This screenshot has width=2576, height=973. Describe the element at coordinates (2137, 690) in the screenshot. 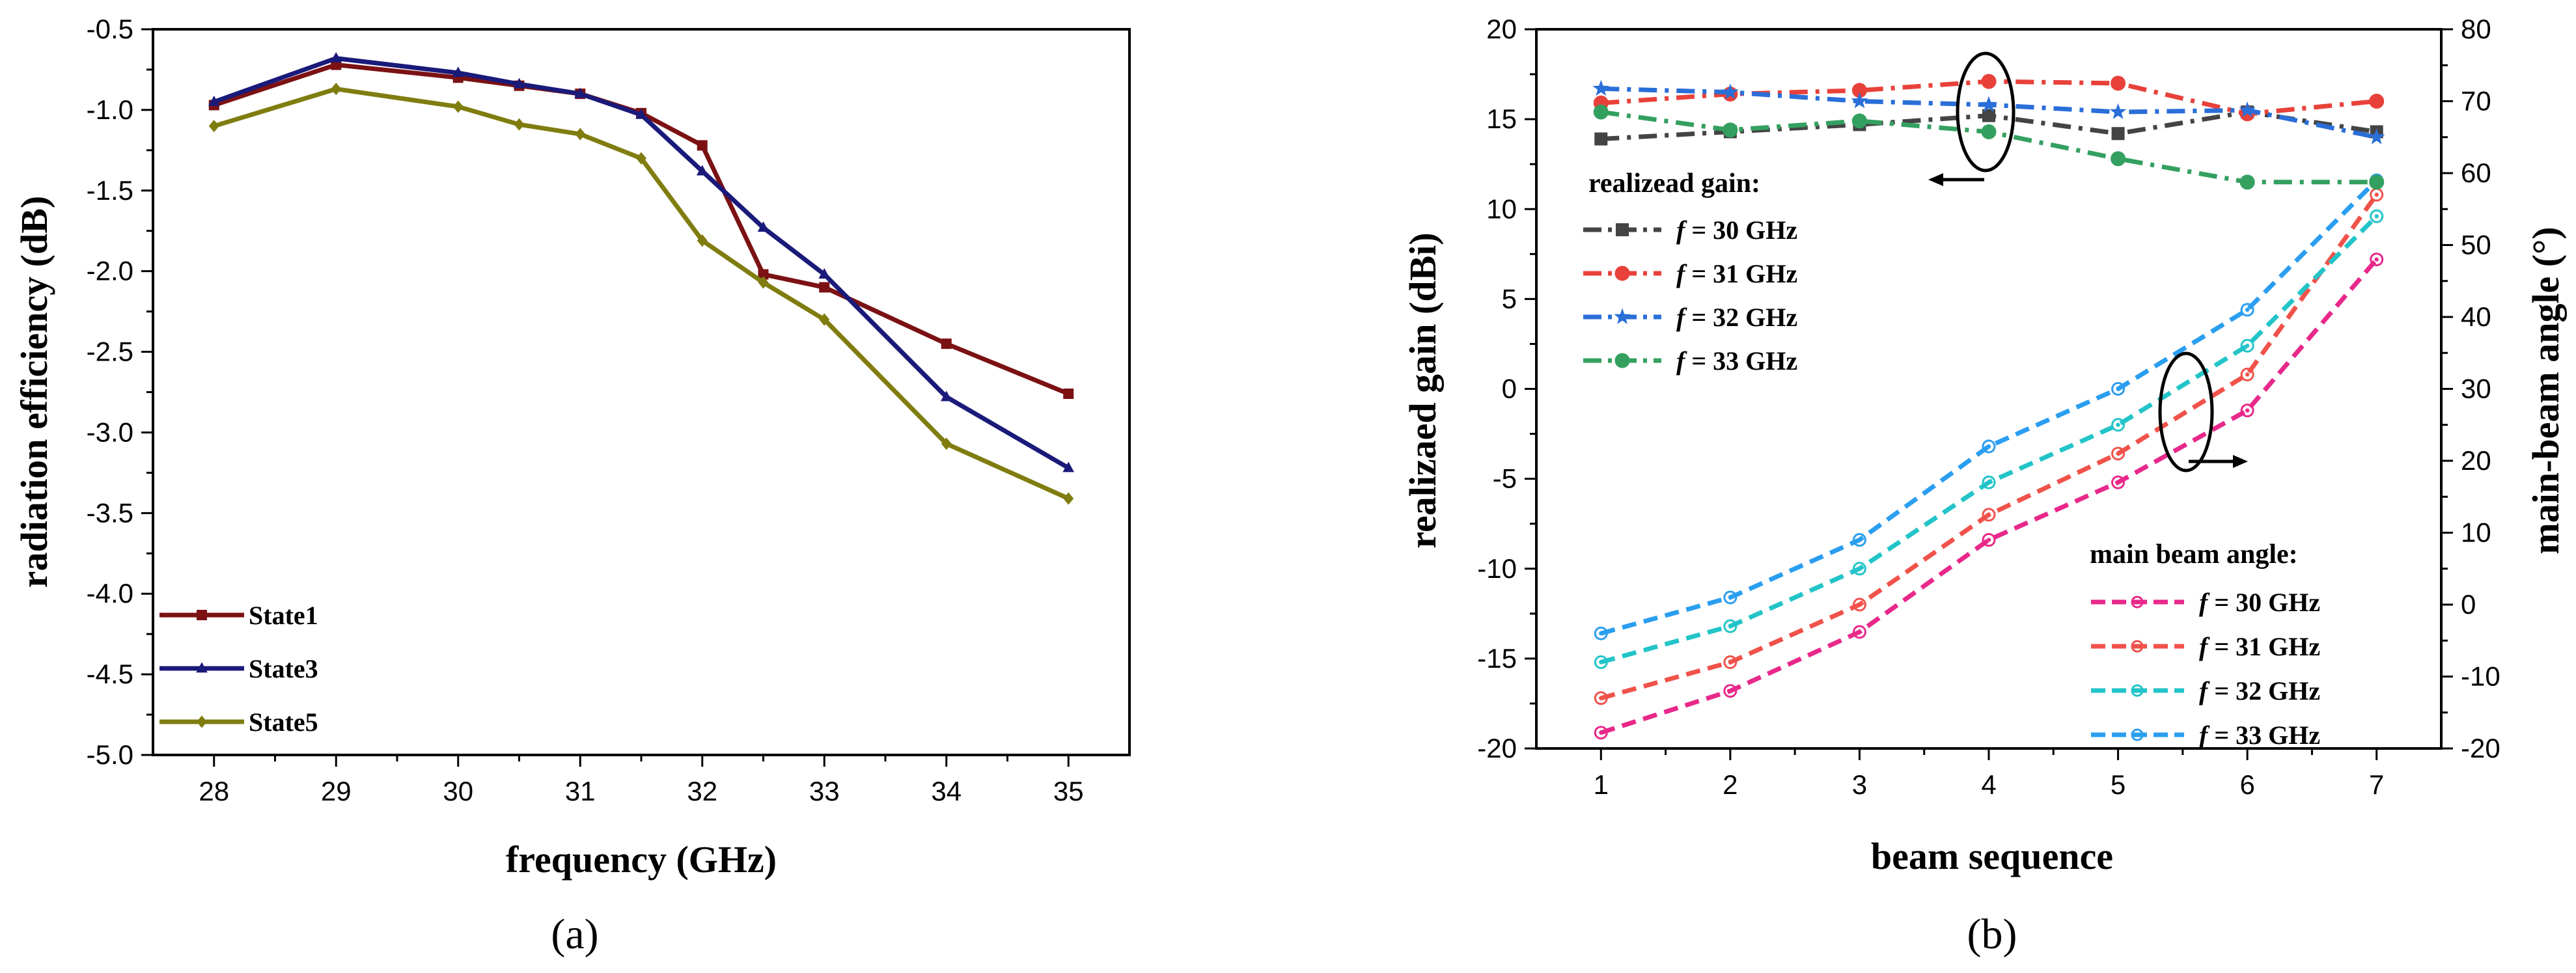

I see `b-angle-legend-marker-ring` at that location.